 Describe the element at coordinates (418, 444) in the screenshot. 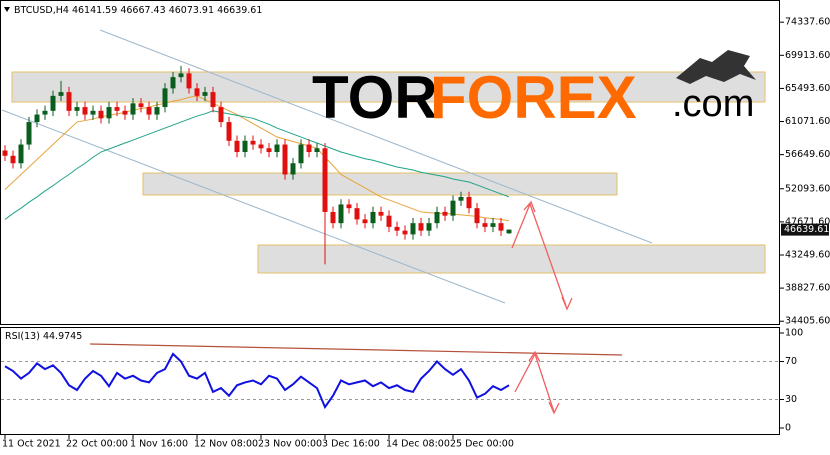

I see `x-tick-label: 14 Dec 08:00` at that location.